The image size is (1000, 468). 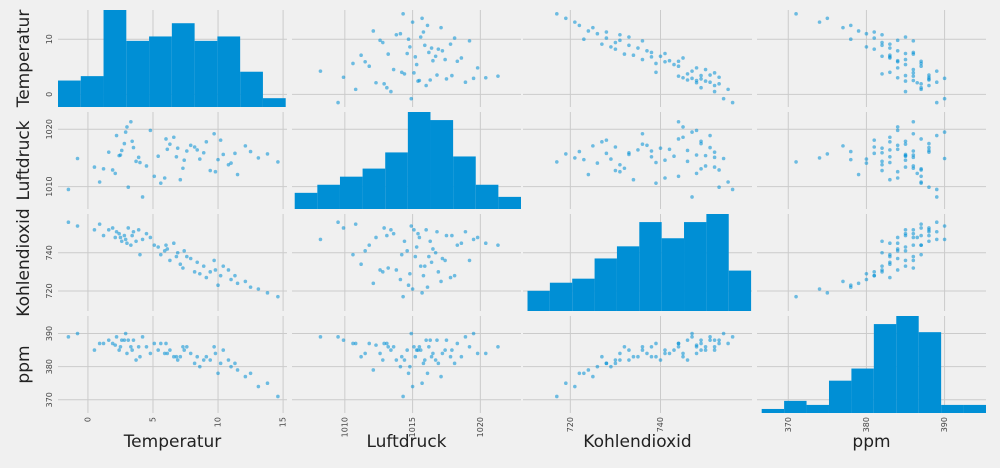 I want to click on x-axis-label: Temperatur, so click(x=172, y=442).